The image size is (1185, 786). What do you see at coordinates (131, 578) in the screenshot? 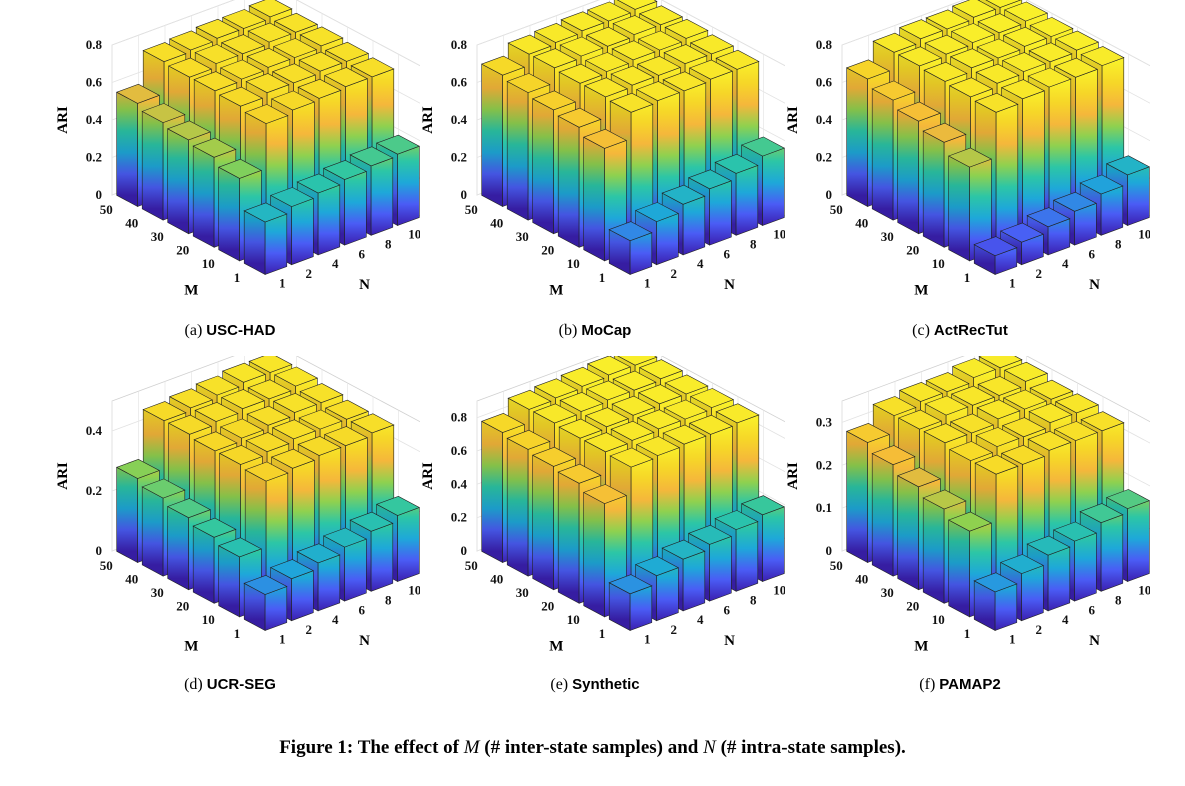
I see `m-tick-label: 40` at bounding box center [131, 578].